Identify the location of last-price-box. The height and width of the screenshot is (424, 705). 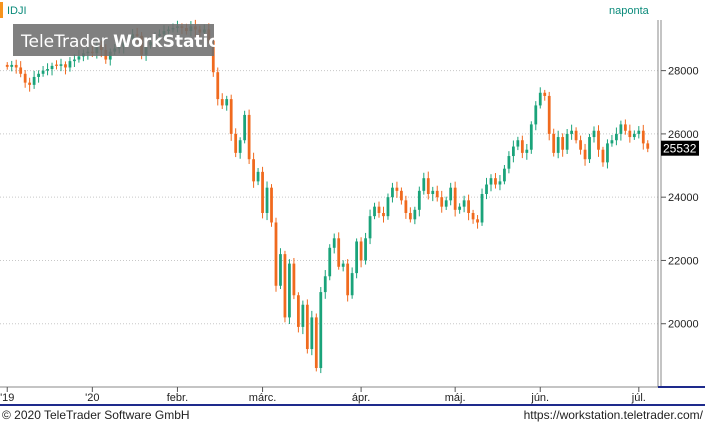
(680, 148).